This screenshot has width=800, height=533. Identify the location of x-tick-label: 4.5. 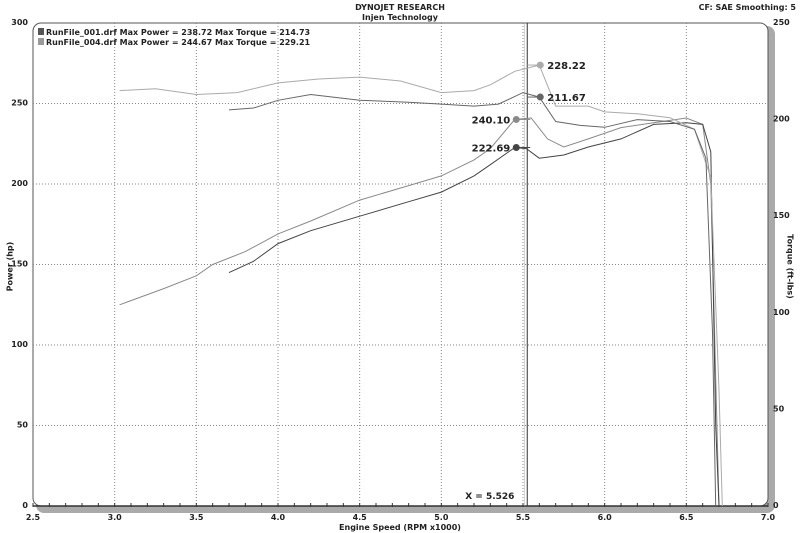
(360, 517).